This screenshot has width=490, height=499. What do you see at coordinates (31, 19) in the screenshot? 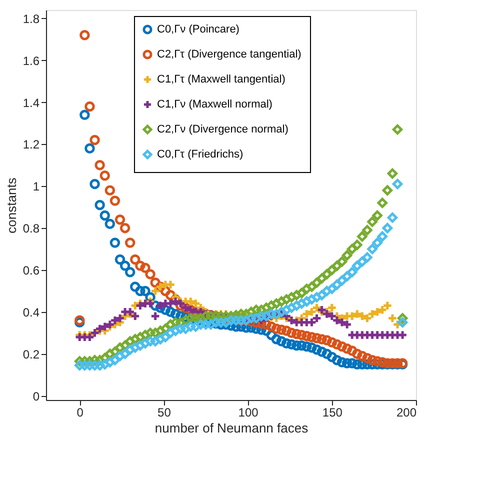
I see `y-tick-label: 1.8` at bounding box center [31, 19].